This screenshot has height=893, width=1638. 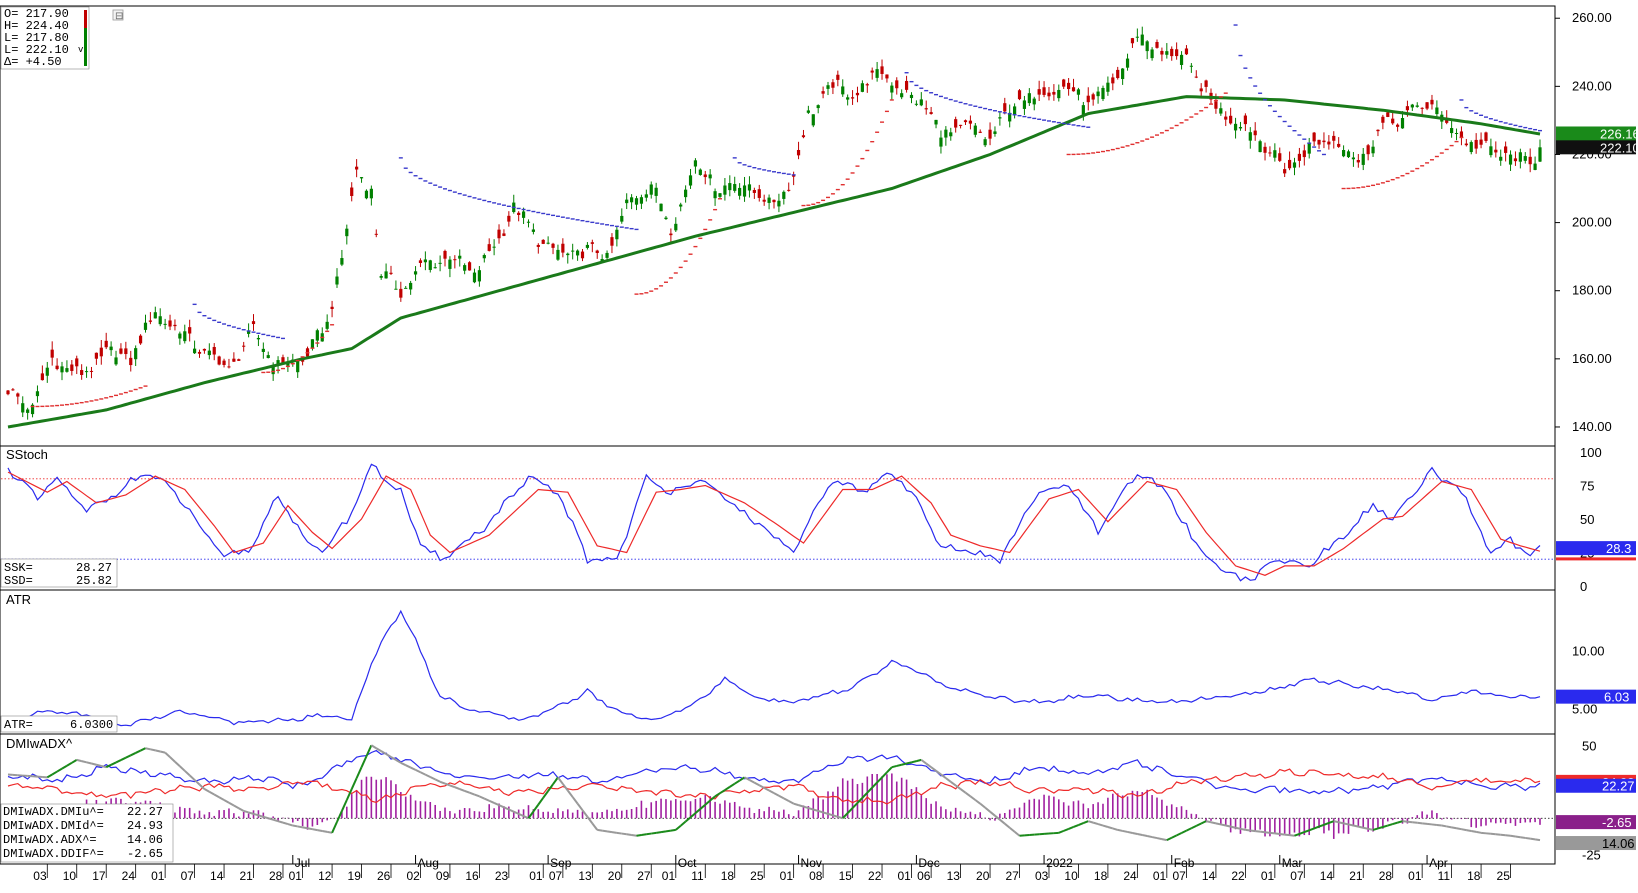 What do you see at coordinates (1101, 876) in the screenshot?
I see `day-tick-label: 18` at bounding box center [1101, 876].